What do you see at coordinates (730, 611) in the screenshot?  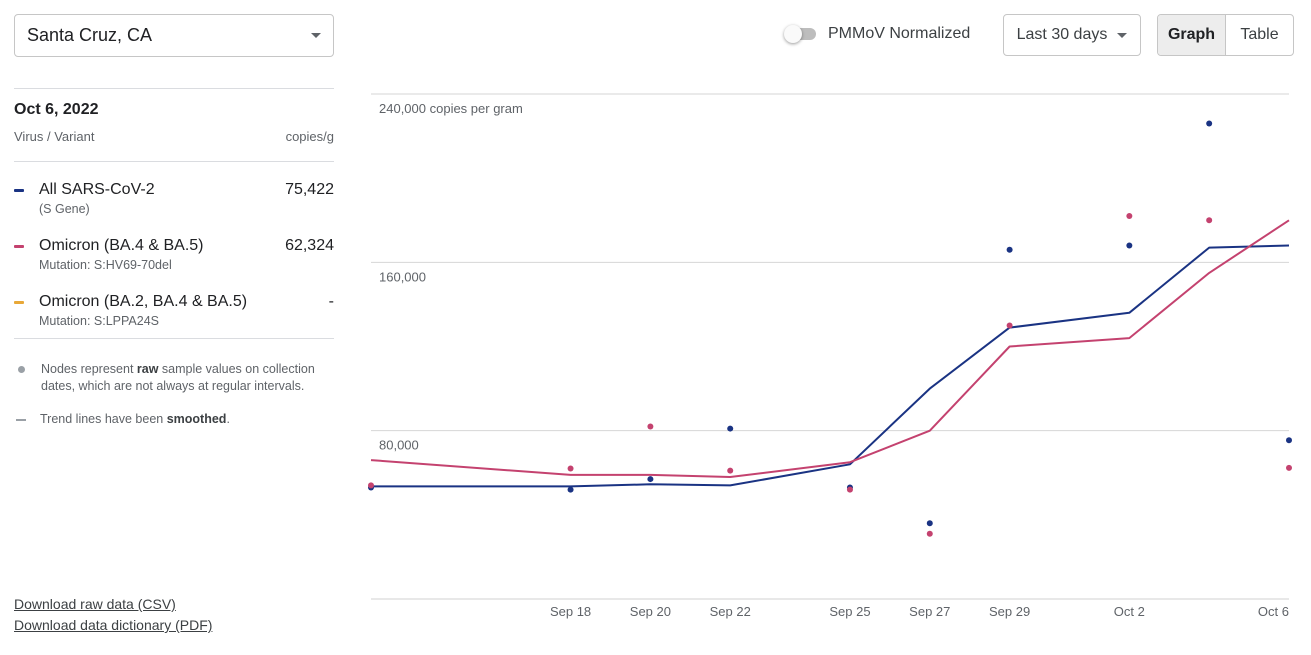 I see `x-tick-label: Sep 22` at bounding box center [730, 611].